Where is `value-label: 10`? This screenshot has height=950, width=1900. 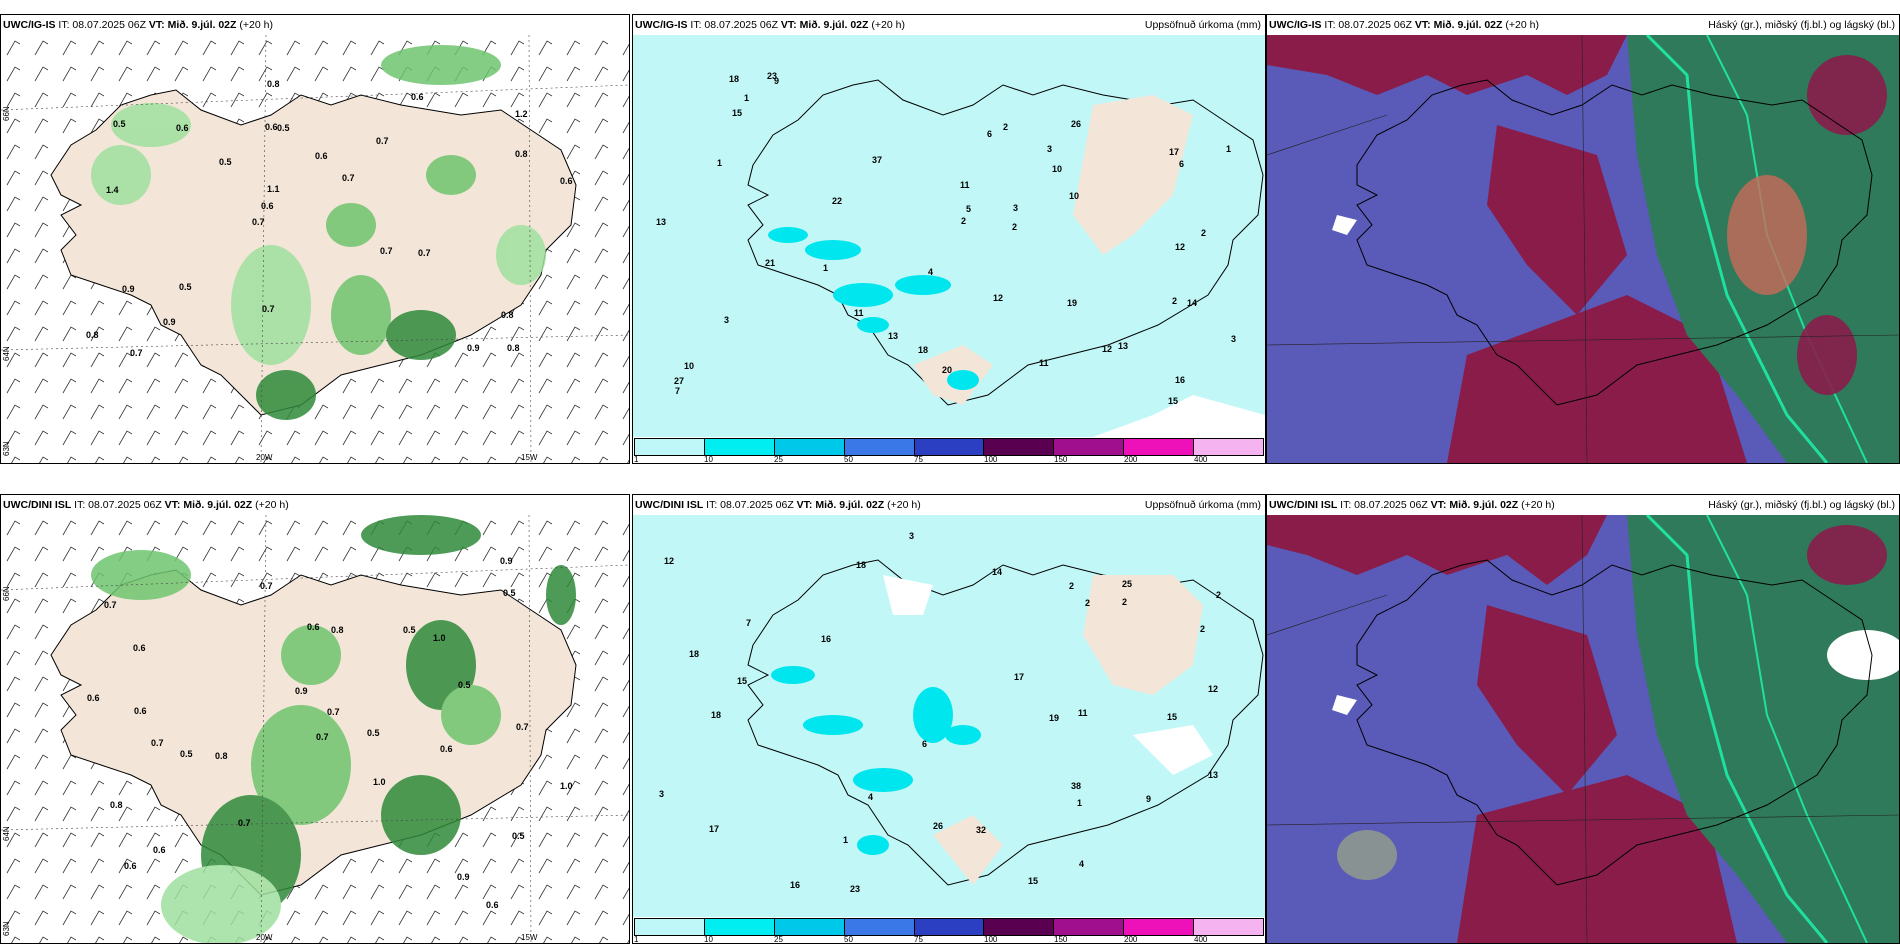 value-label: 10 is located at coordinates (1074, 196).